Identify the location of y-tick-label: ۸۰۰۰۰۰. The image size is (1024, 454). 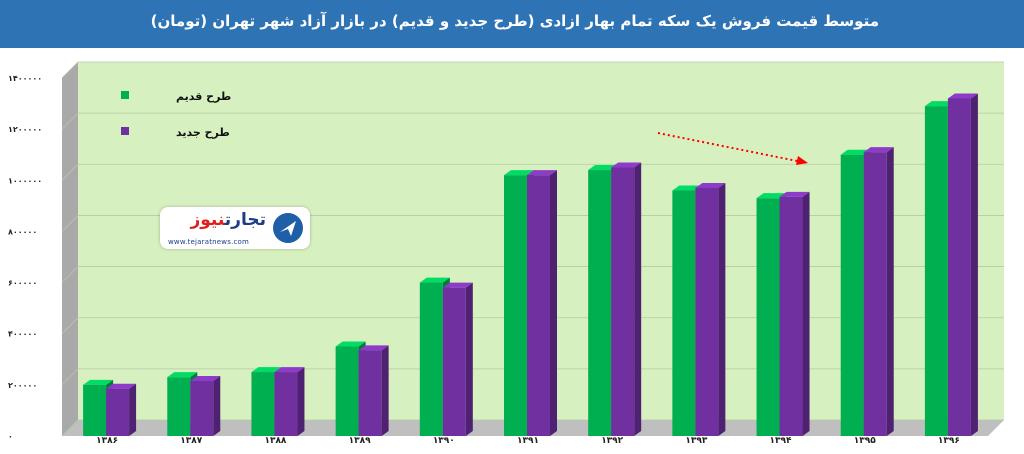
(22, 231).